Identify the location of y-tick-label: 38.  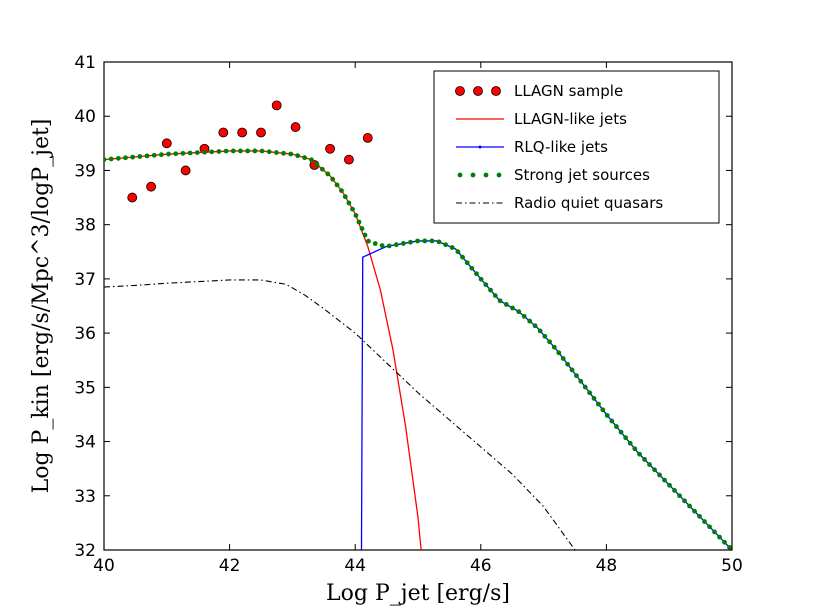
(85, 226).